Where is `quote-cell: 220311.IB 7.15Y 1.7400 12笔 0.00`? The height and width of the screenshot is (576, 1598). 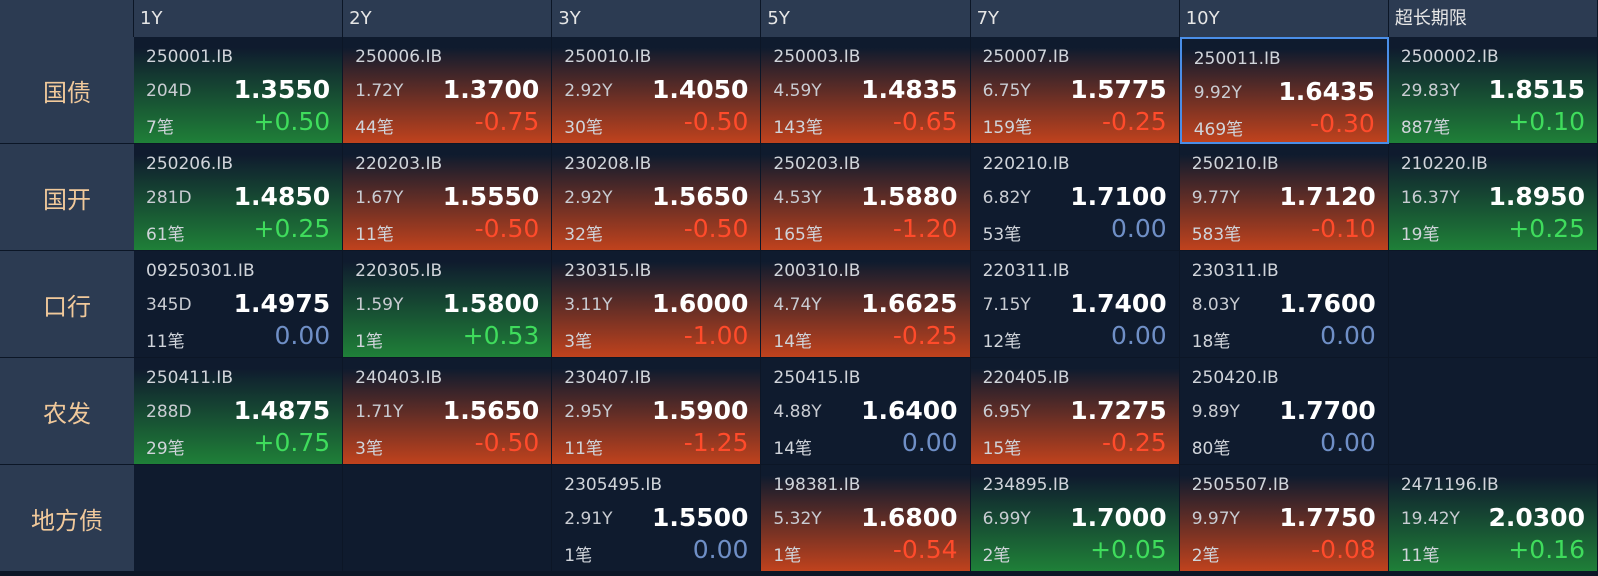 quote-cell: 220311.IB 7.15Y 1.7400 12笔 0.00 is located at coordinates (1075, 304).